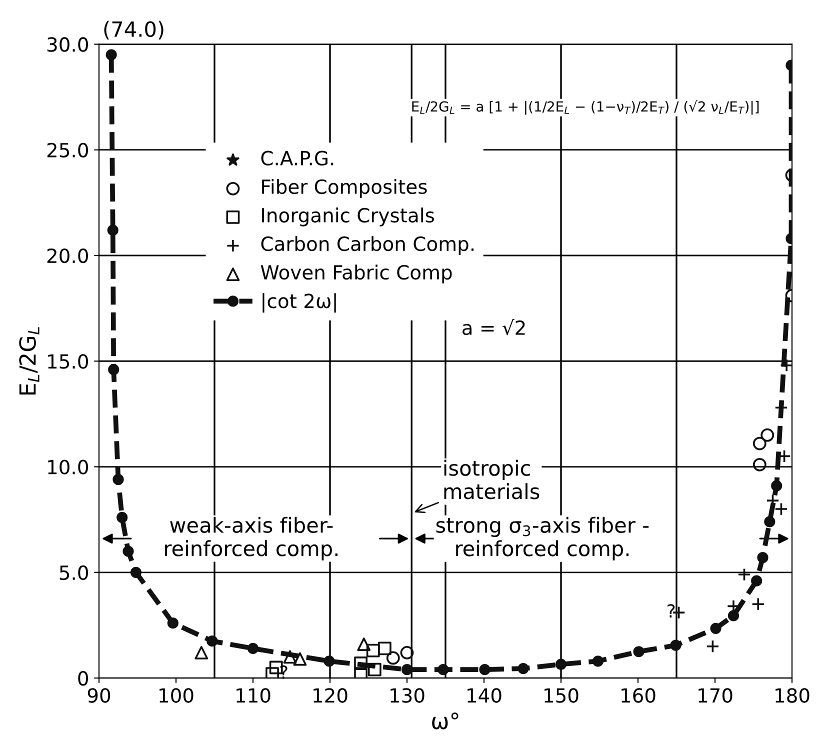  What do you see at coordinates (561, 695) in the screenshot?
I see `x-tick-label: 150` at bounding box center [561, 695].